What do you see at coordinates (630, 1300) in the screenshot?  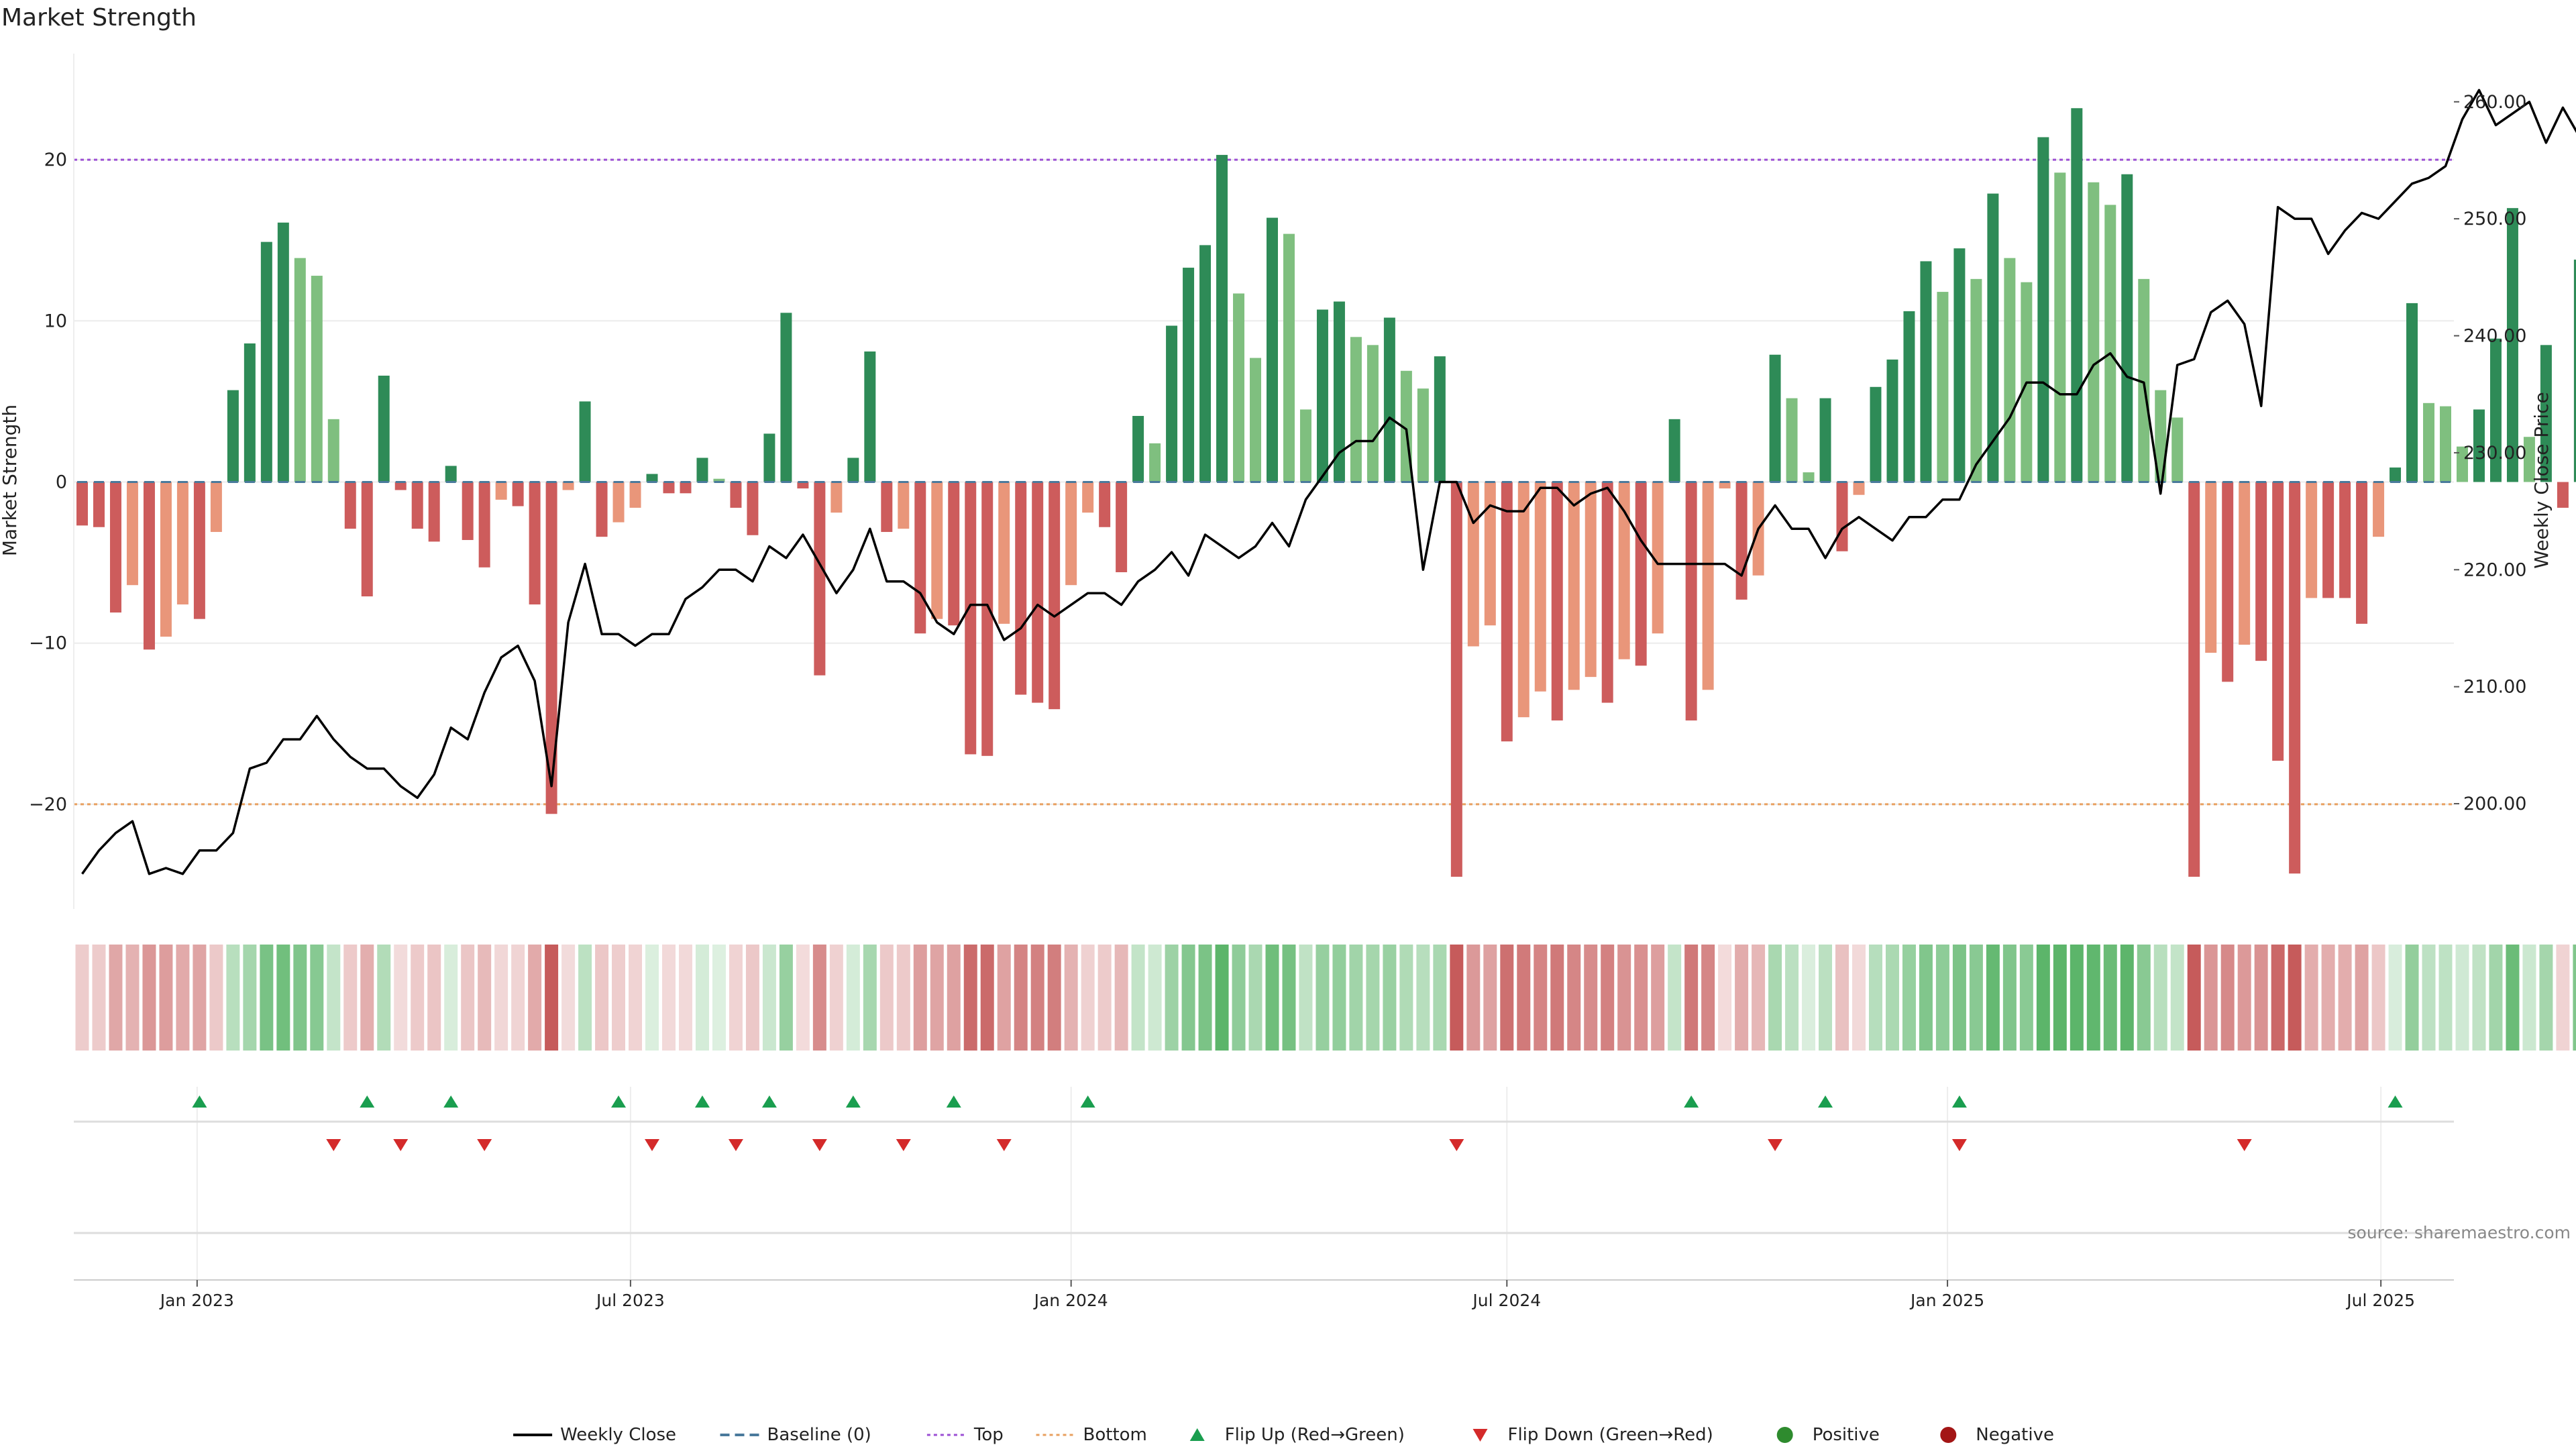 I see `x-tick-label: Jul 2023` at bounding box center [630, 1300].